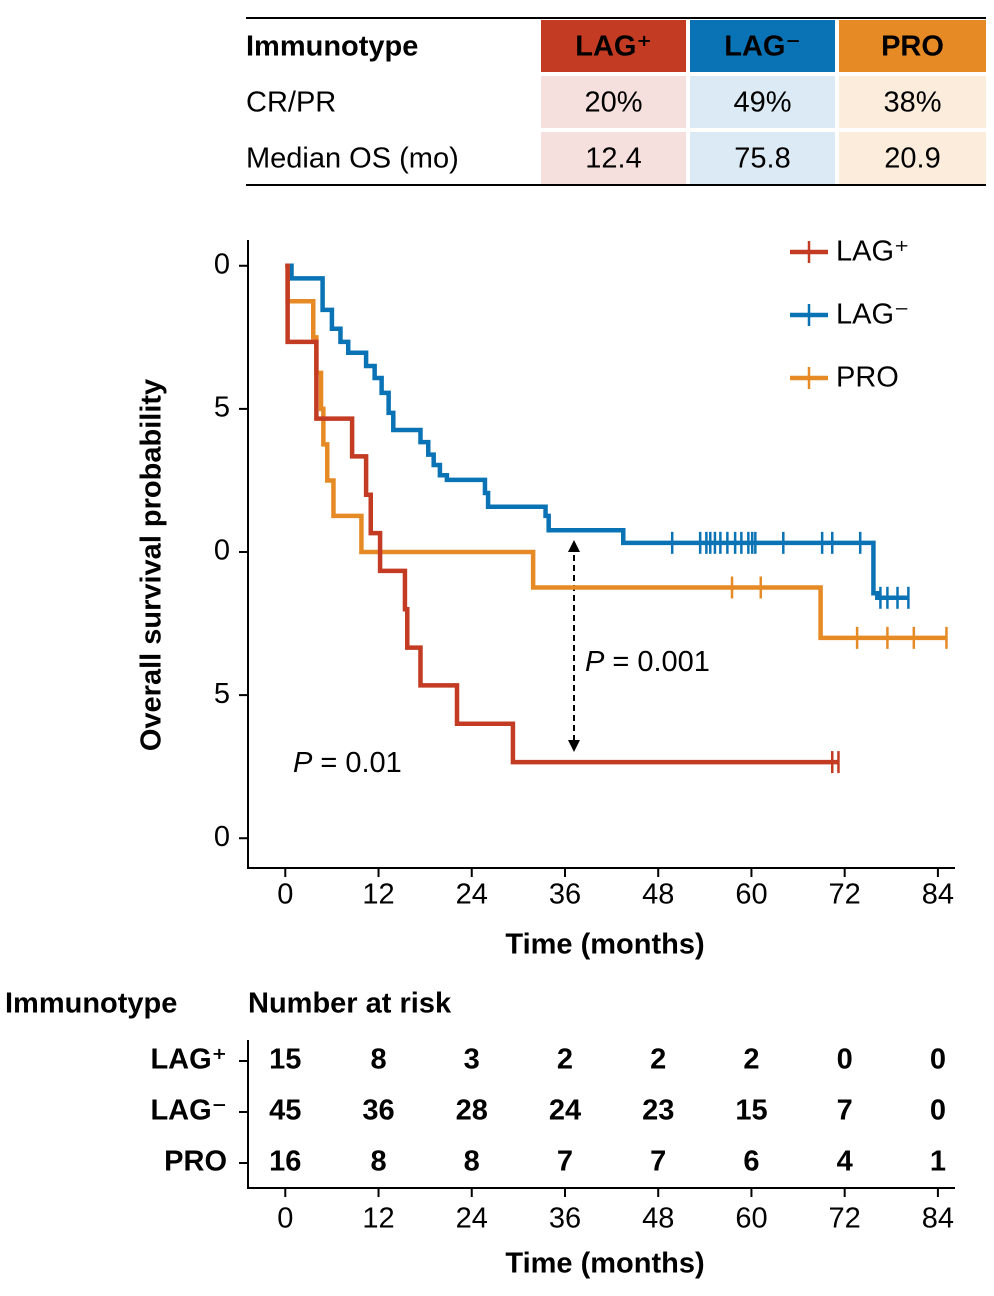 Image resolution: width=994 pixels, height=1296 pixels. What do you see at coordinates (472, 1111) in the screenshot?
I see `risk-count: 28` at bounding box center [472, 1111].